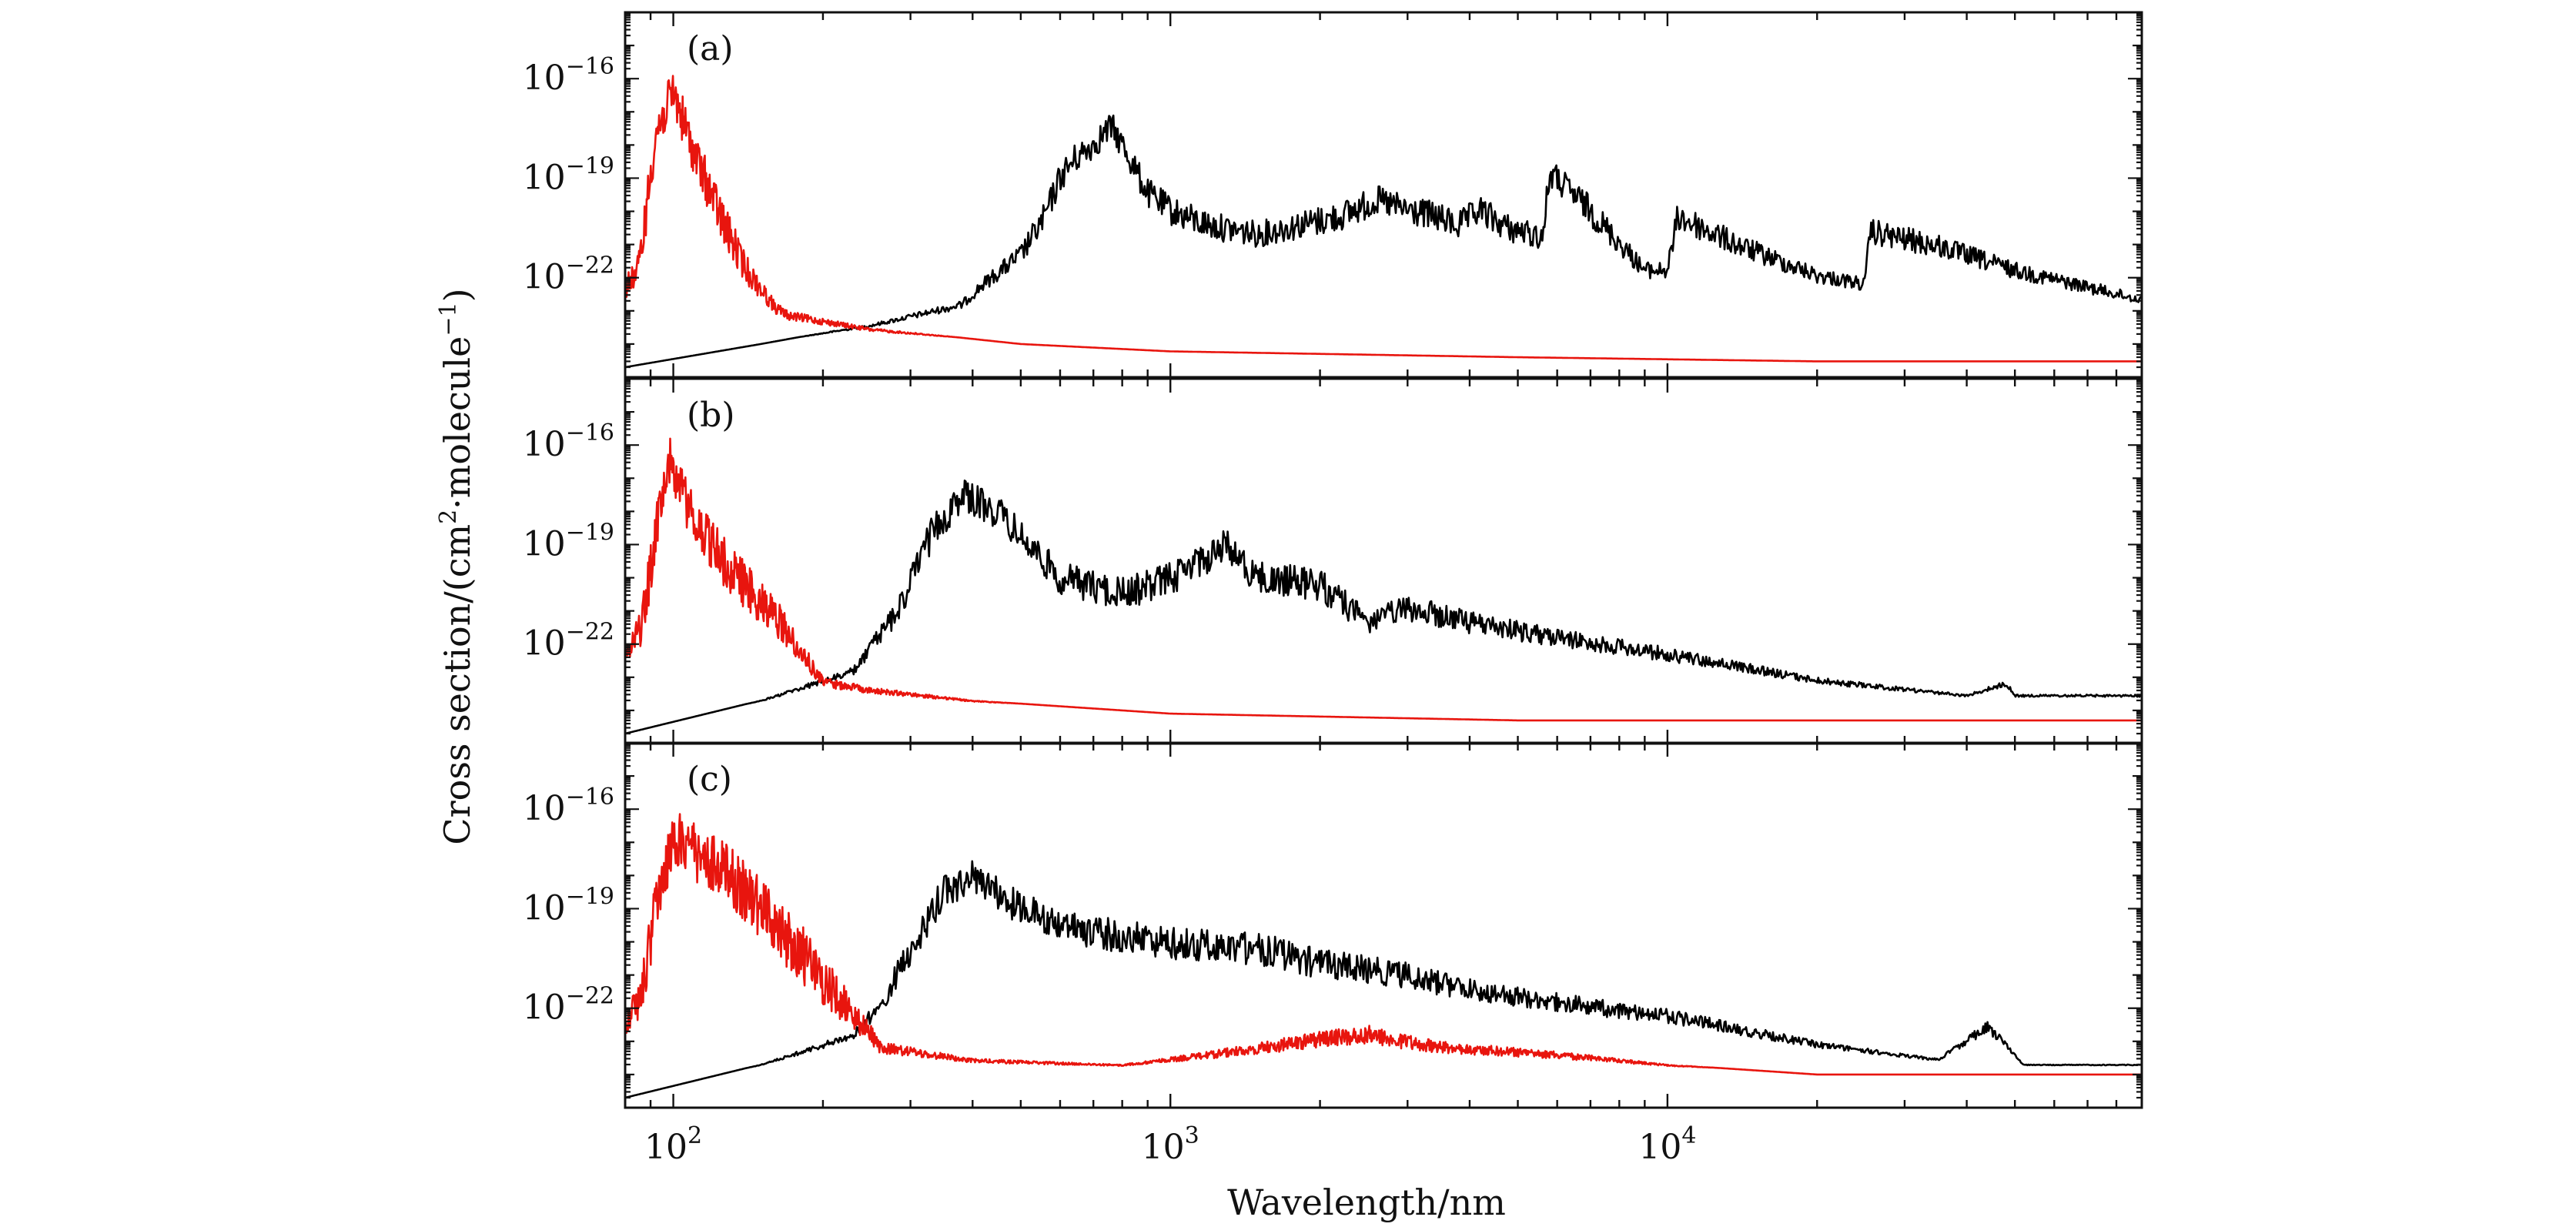 This screenshot has width=2576, height=1227. I want to click on x-tick-label: 10⁴, so click(1667, 1144).